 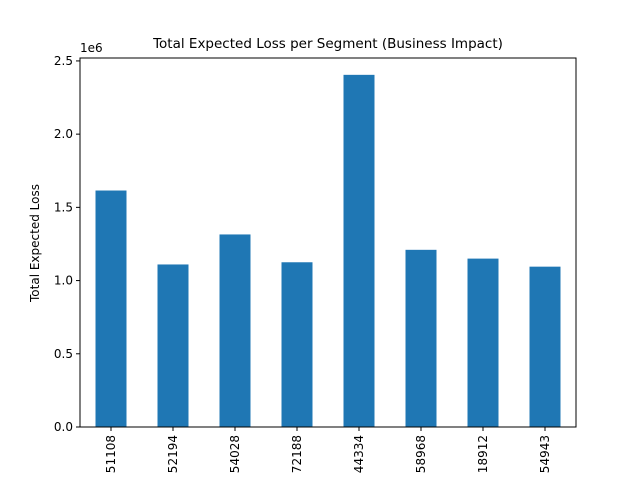 I want to click on y-tick-label: 2.0, so click(x=63, y=134).